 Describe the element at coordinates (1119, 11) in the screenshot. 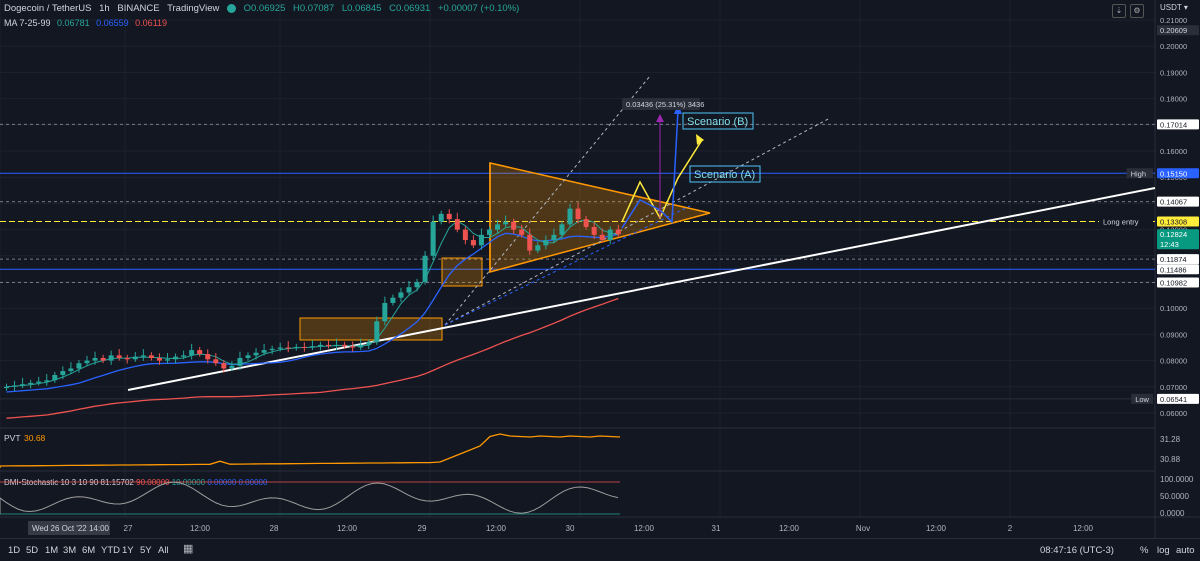

I see `arrow-down-icon: ⇣` at that location.